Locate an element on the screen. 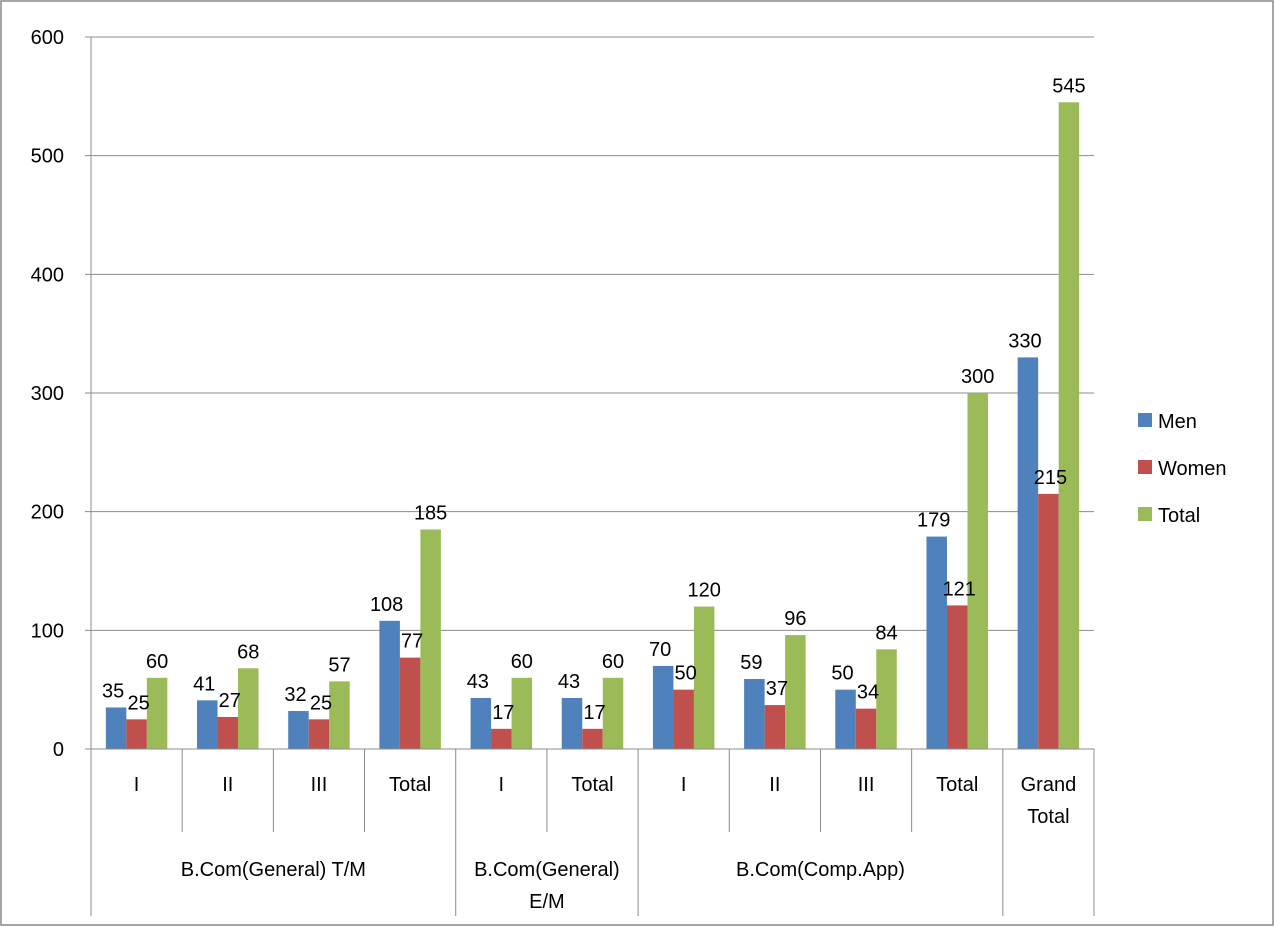 The width and height of the screenshot is (1274, 926). y-tick-label: 400 is located at coordinates (47, 275).